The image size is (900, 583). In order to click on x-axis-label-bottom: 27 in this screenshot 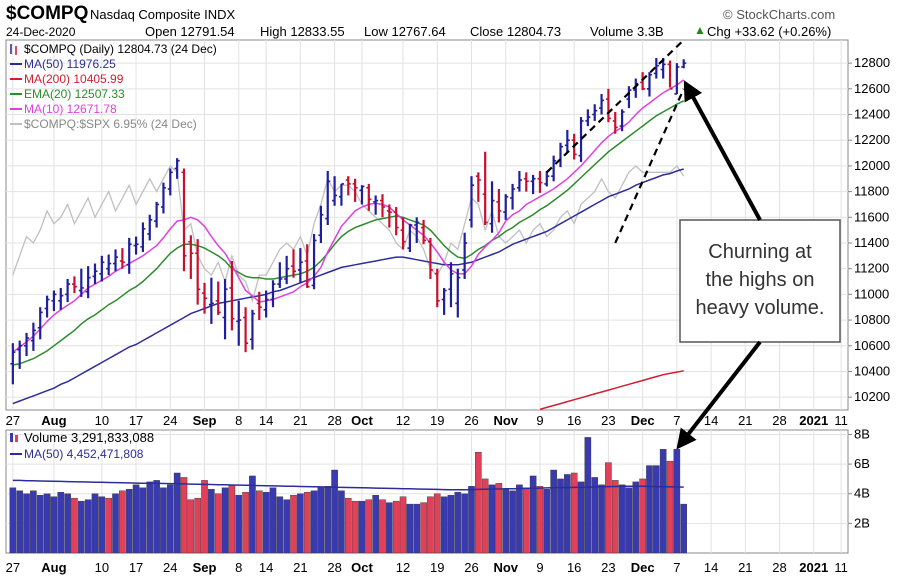, I will do `click(13, 567)`.